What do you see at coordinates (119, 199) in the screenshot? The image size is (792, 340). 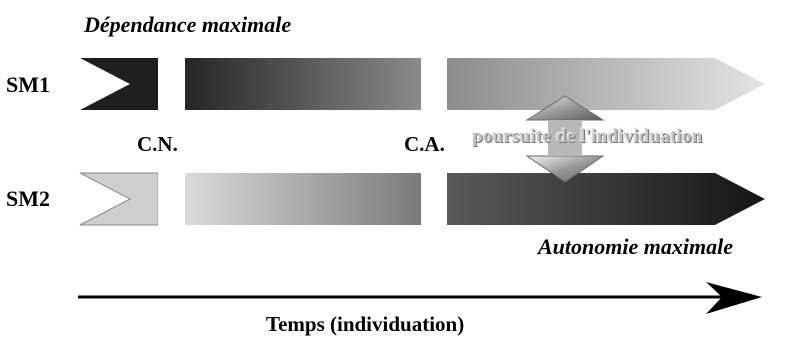 I see `sm2-start-segment` at bounding box center [119, 199].